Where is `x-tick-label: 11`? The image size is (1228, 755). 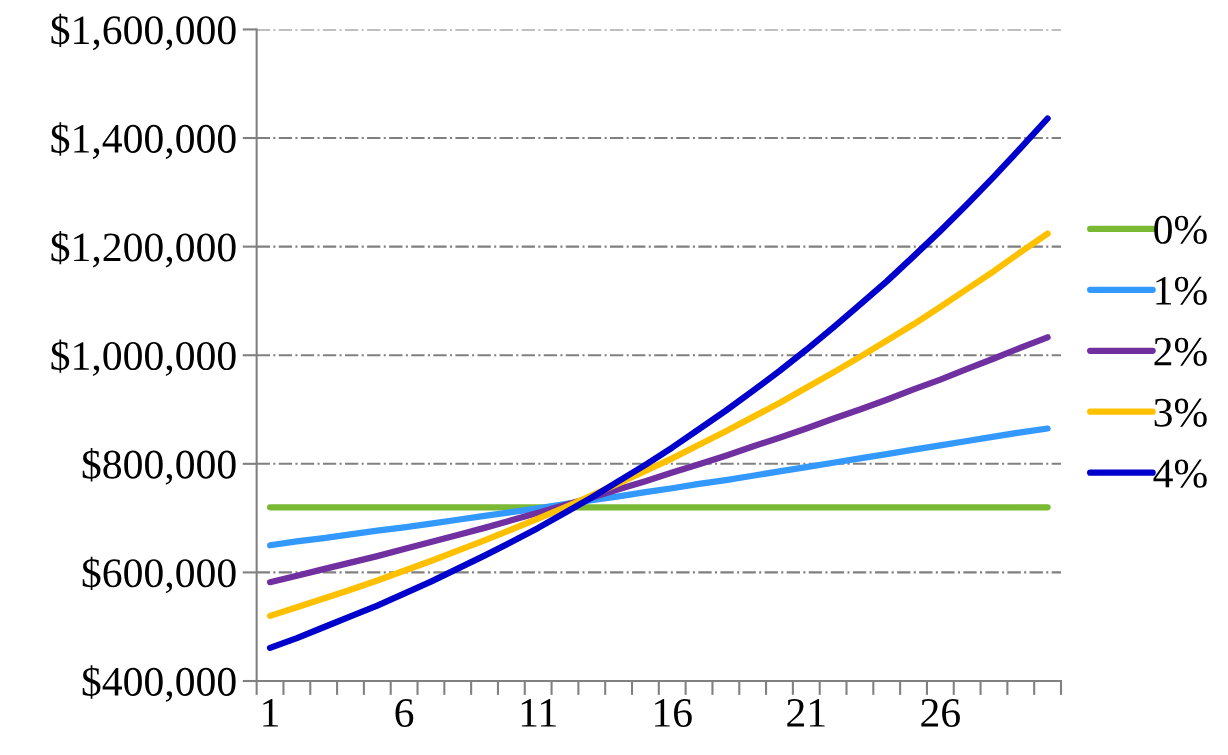
x-tick-label: 11 is located at coordinates (538, 713).